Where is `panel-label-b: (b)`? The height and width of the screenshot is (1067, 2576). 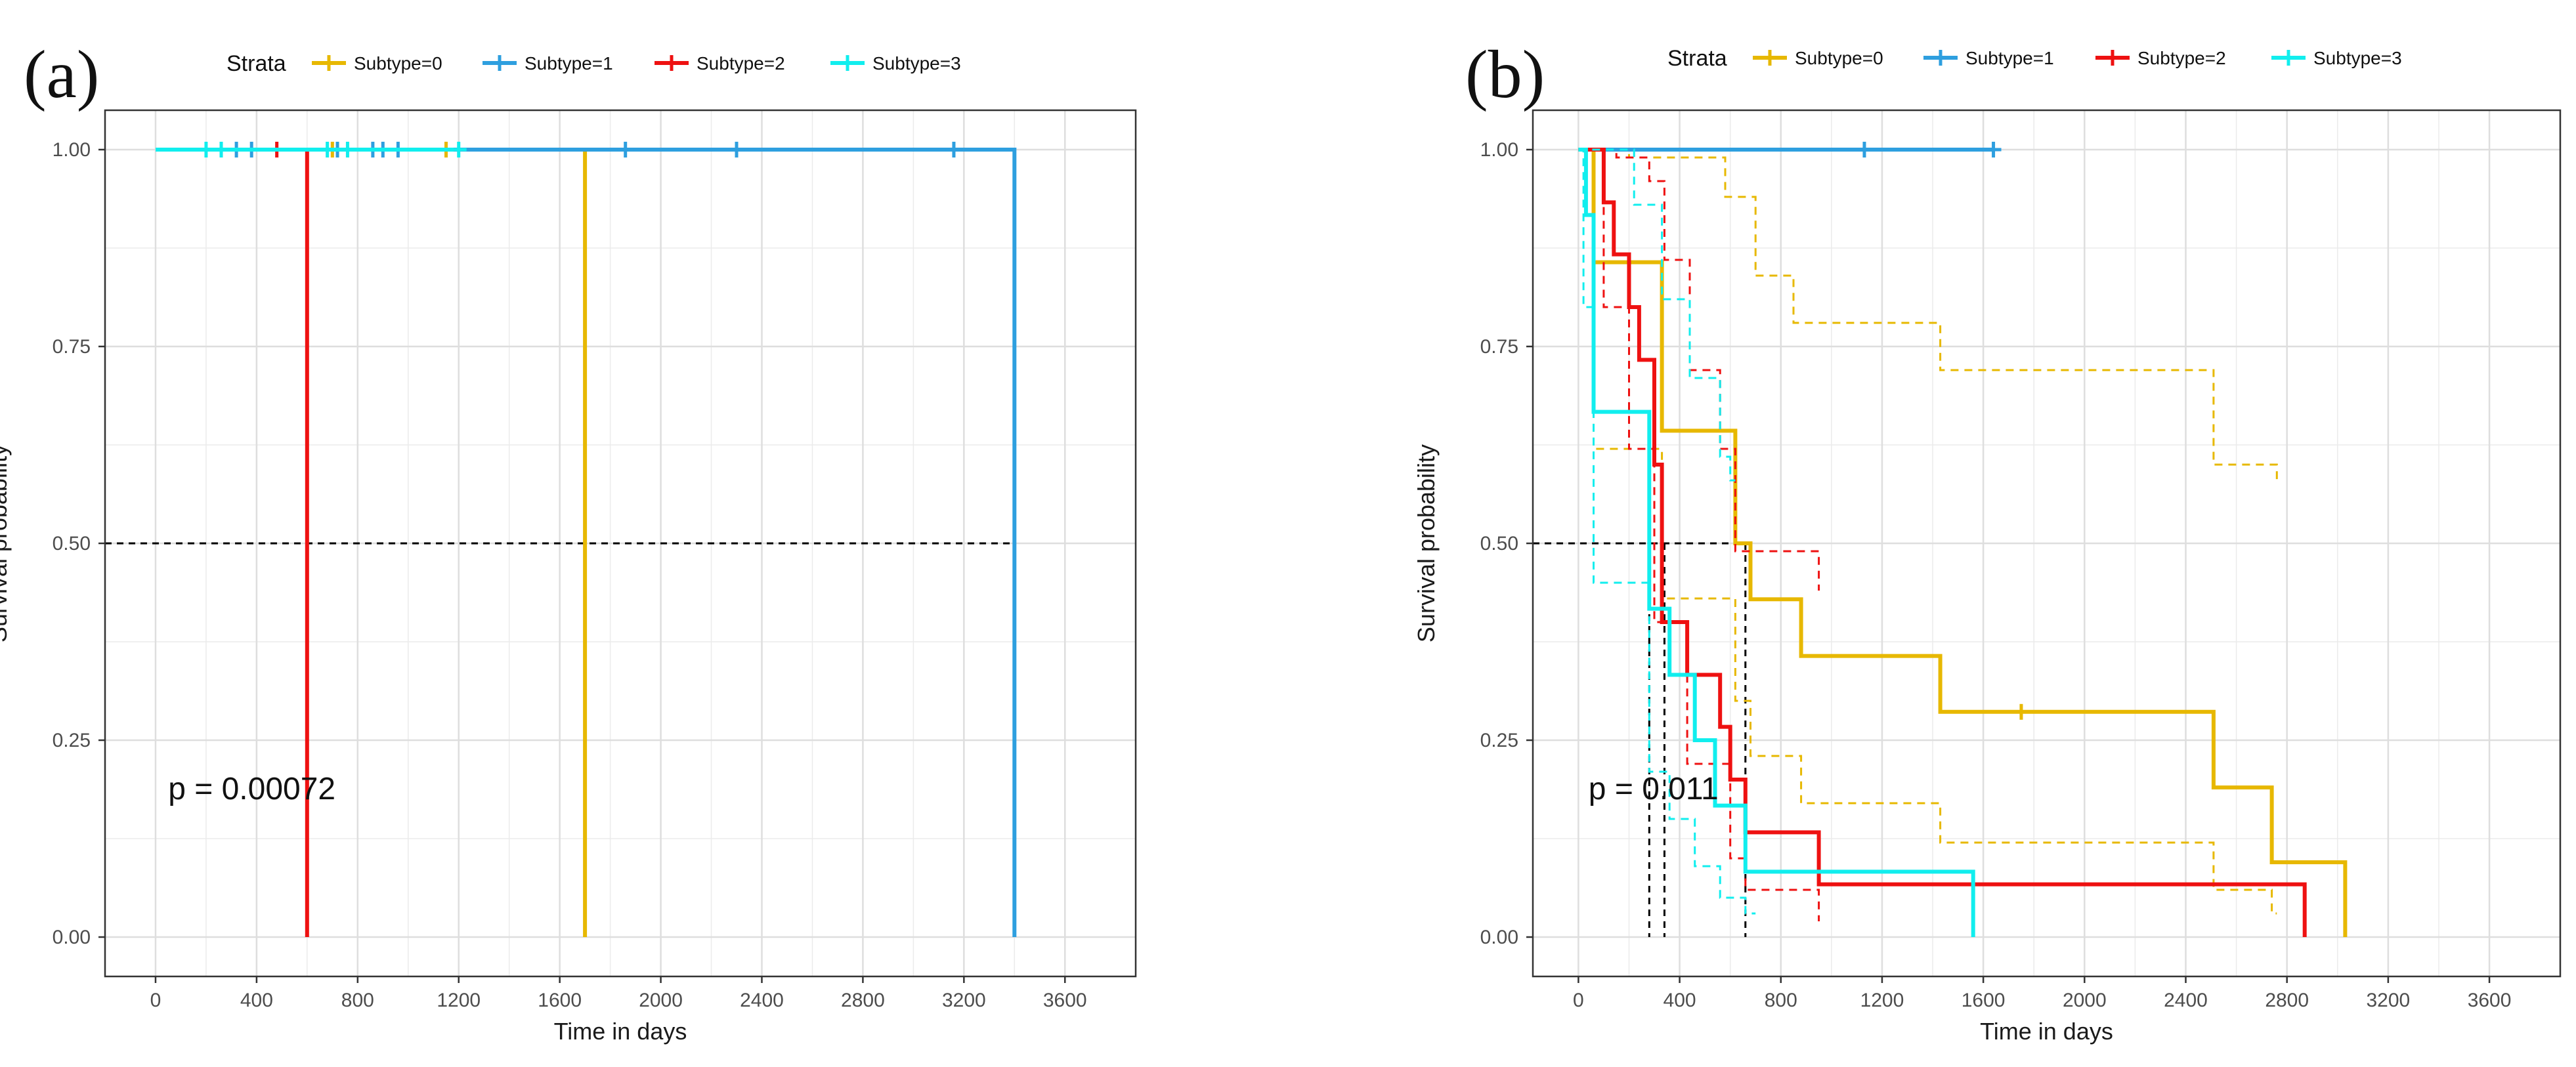 panel-label-b: (b) is located at coordinates (1505, 74).